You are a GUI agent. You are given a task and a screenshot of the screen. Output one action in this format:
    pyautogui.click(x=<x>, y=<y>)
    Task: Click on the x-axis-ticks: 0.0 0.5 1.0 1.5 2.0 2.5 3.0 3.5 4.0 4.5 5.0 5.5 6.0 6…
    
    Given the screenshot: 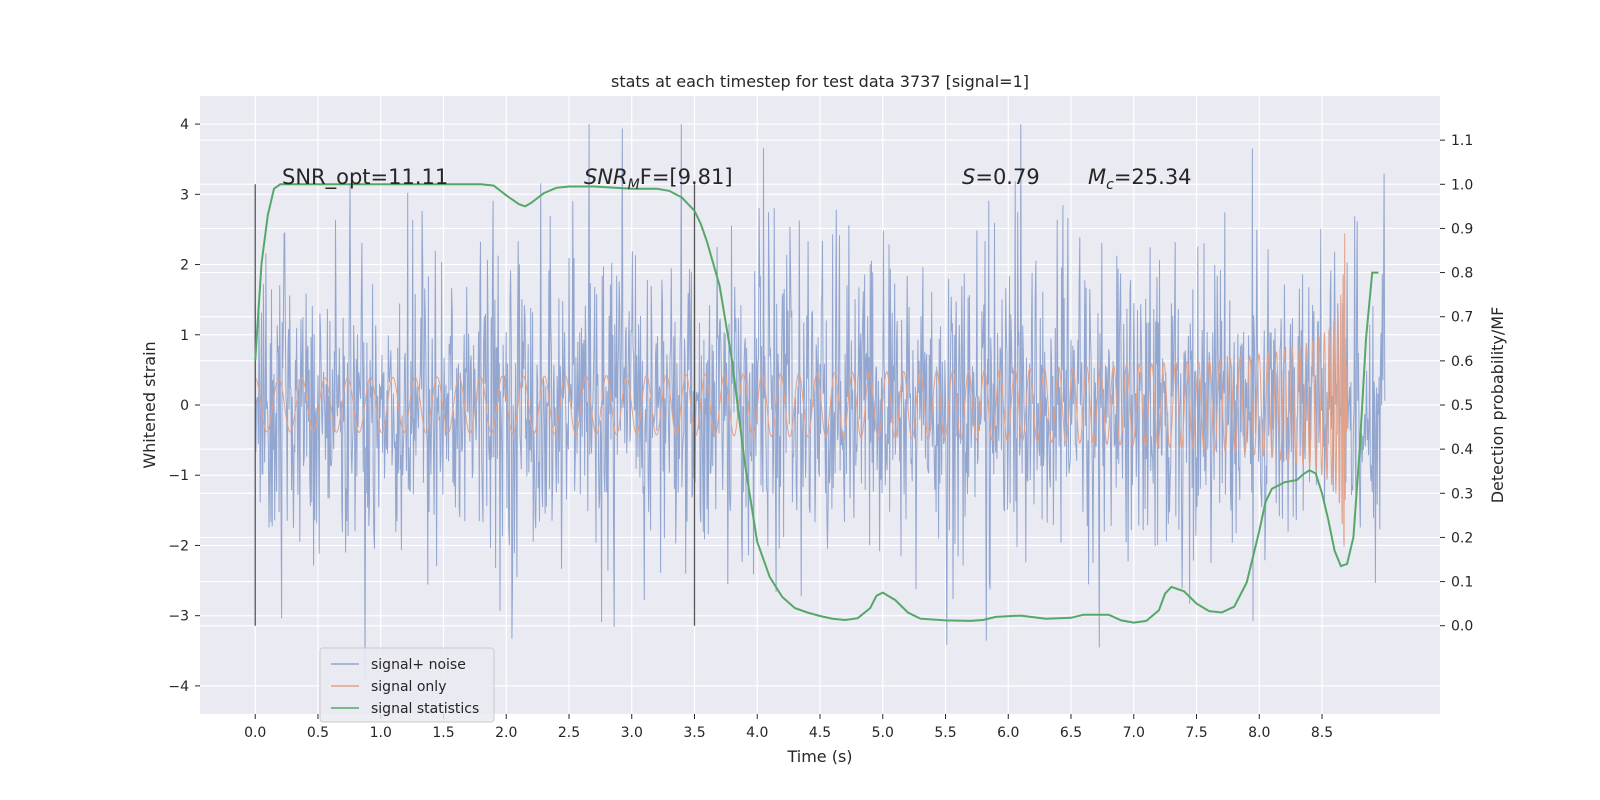 What is the action you would take?
    pyautogui.click(x=788, y=727)
    